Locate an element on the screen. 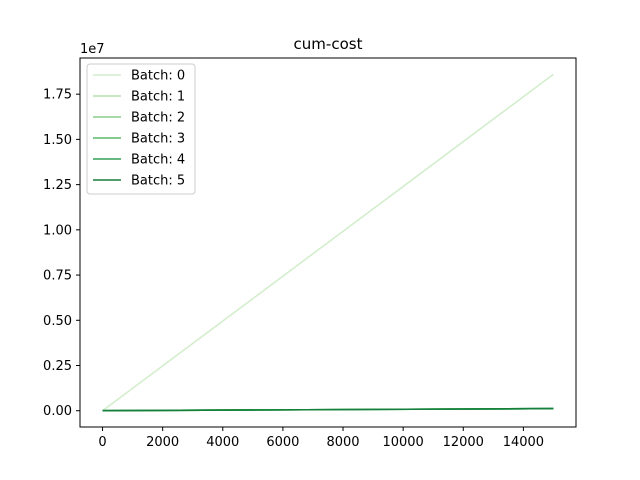 Image resolution: width=640 pixels, height=480 pixels. x-tick-label: 8000 is located at coordinates (342, 442).